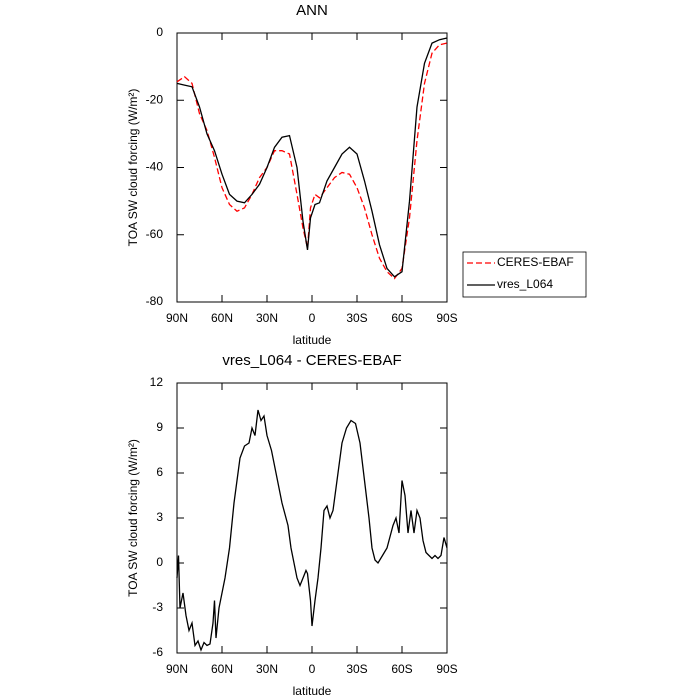 Image resolution: width=700 pixels, height=700 pixels. I want to click on y-tick-label: 3, so click(159, 517).